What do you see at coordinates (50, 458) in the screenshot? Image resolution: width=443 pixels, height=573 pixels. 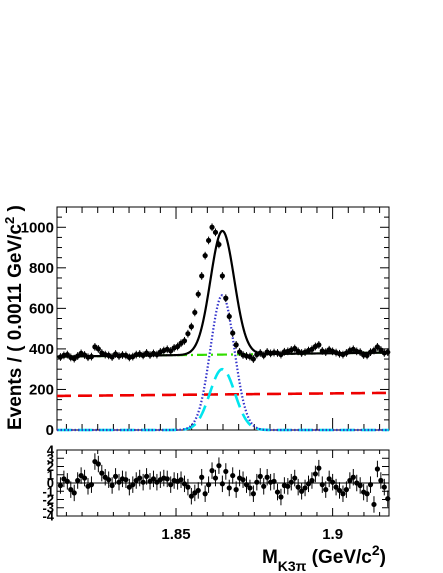 I see `residual-y-tick-label: 3` at bounding box center [50, 458].